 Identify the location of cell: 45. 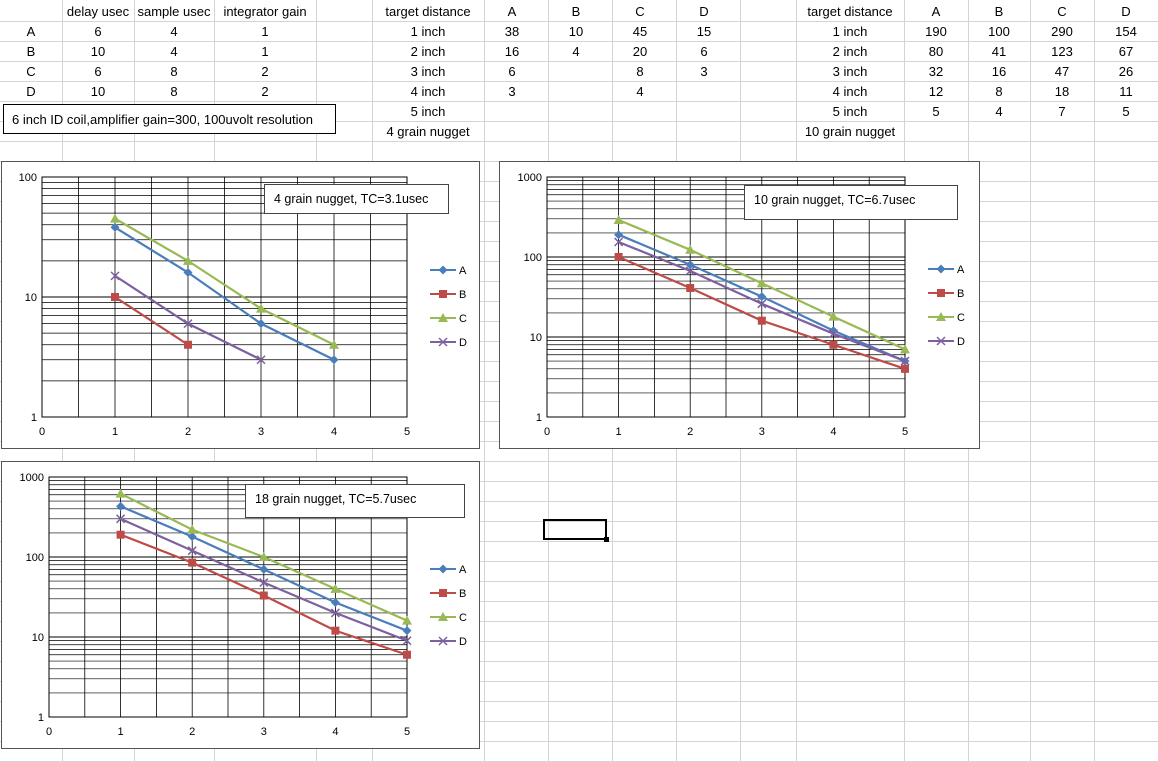
(640, 31).